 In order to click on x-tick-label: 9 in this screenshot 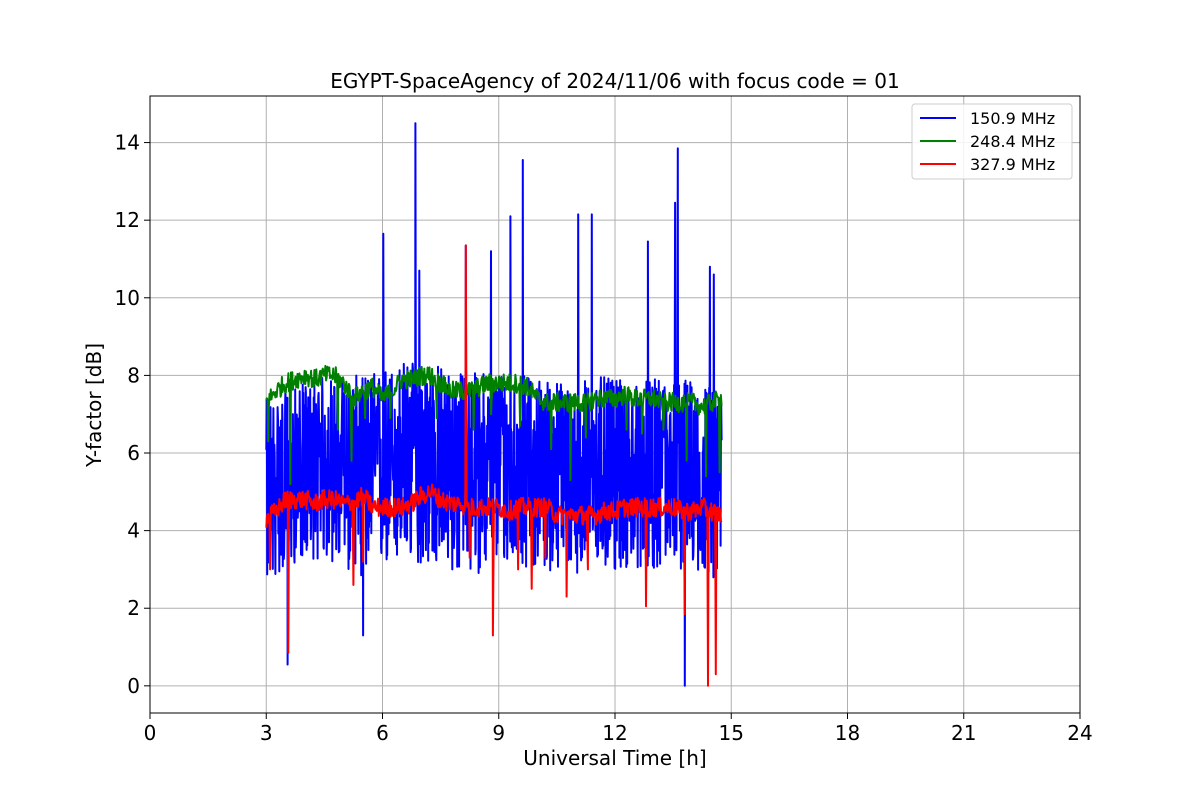, I will do `click(498, 733)`.